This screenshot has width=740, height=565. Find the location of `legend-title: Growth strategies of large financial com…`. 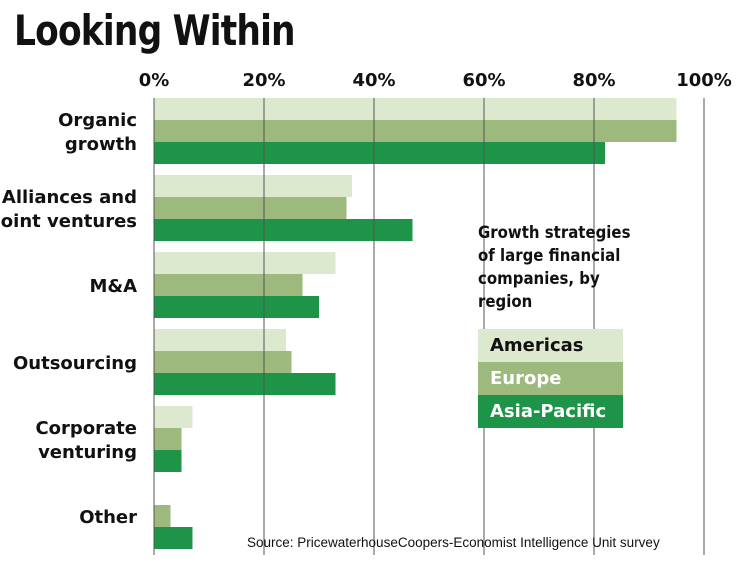

legend-title: Growth strategies of large financial com… is located at coordinates (554, 267).